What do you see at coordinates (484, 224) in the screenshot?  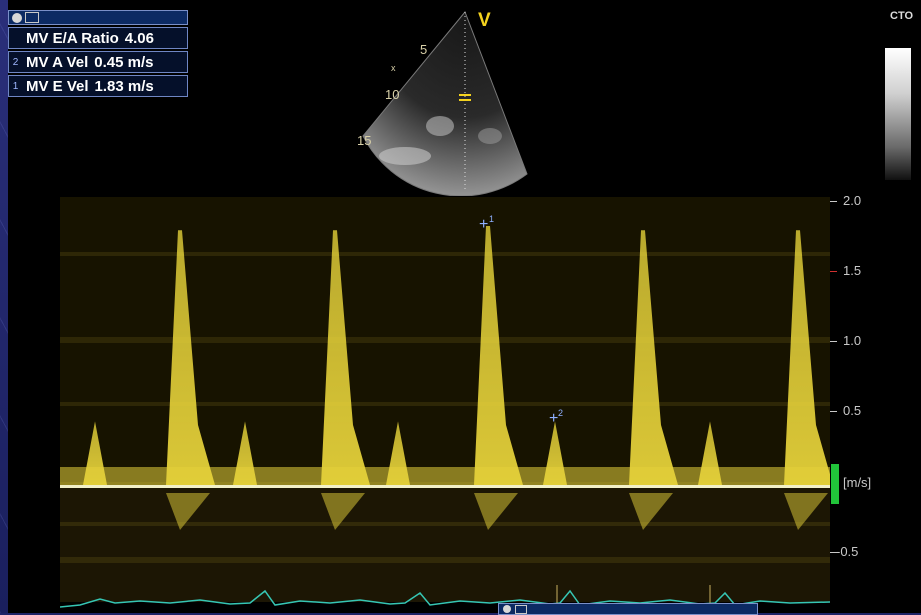 I see `e-wave-cursor: +` at bounding box center [484, 224].